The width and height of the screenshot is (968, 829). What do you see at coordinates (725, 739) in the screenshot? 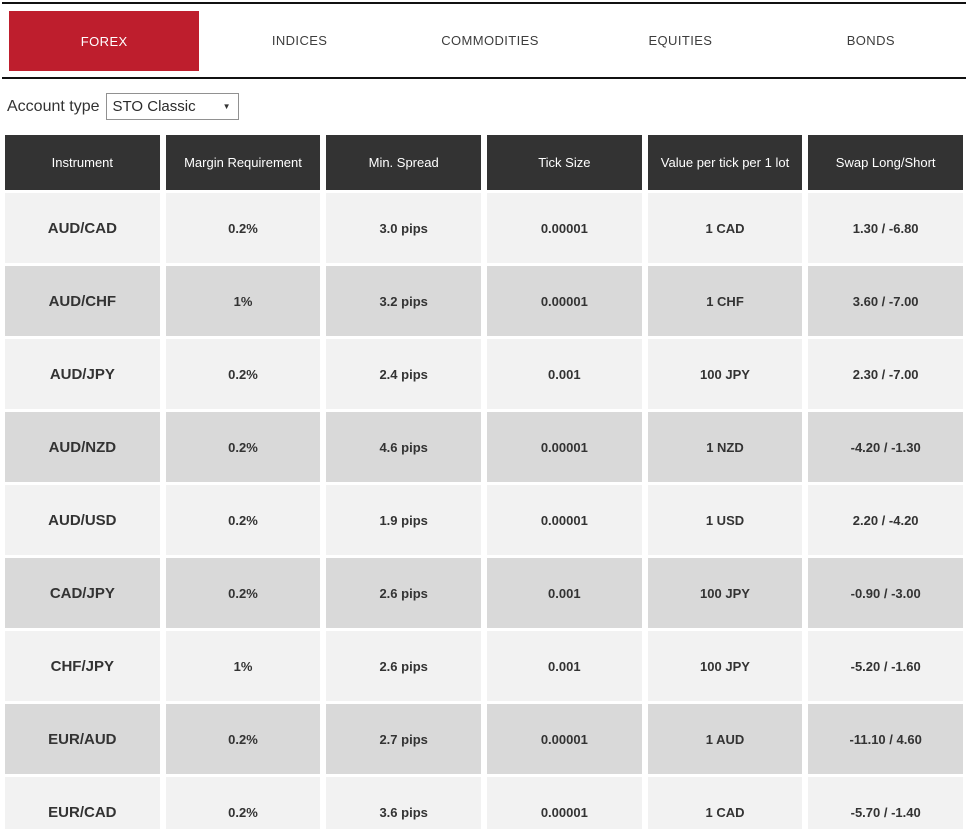
I see `table-cell: 1 AUD` at bounding box center [725, 739].